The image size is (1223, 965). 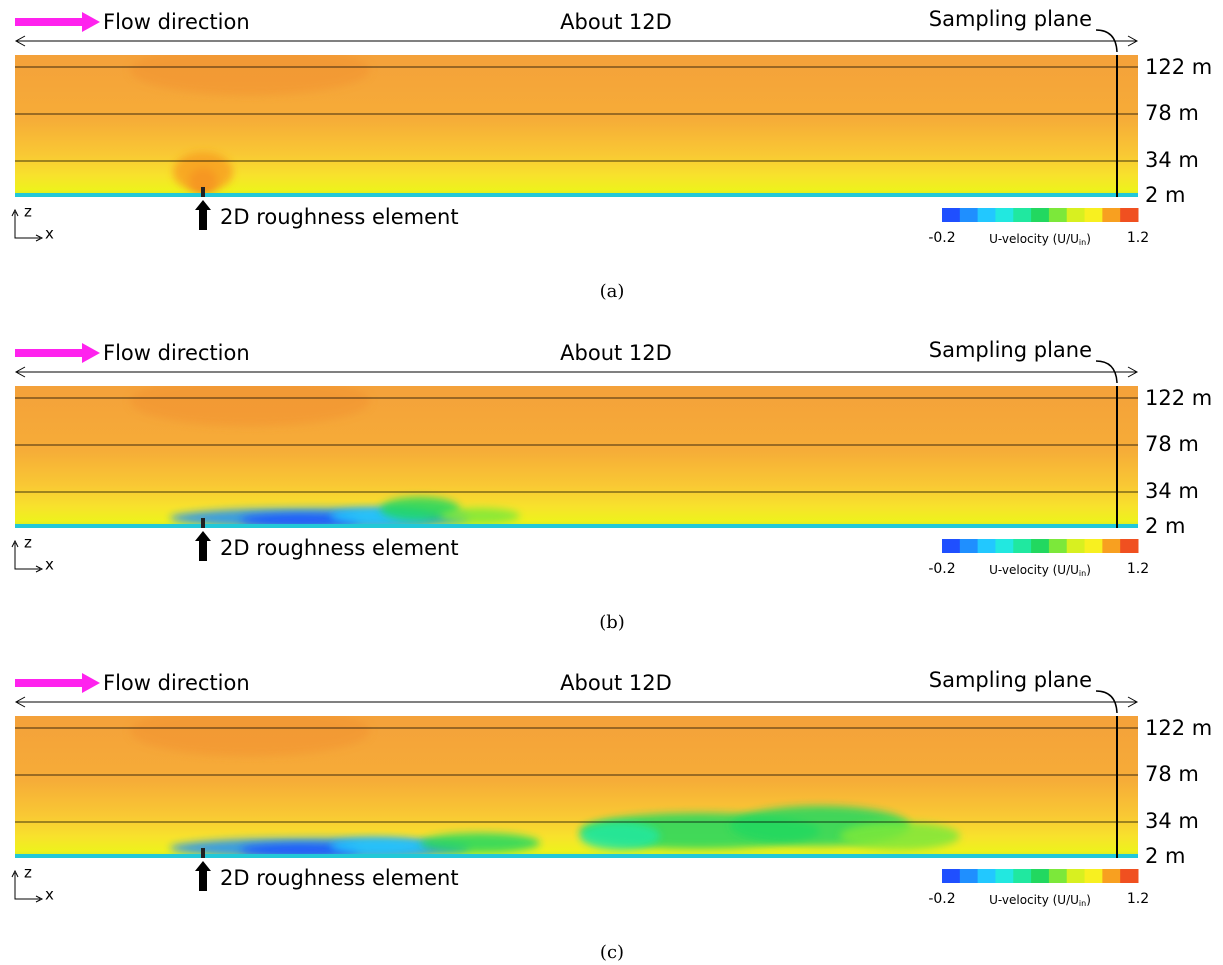 I want to click on colorbar-title-end: ), so click(x=1088, y=239).